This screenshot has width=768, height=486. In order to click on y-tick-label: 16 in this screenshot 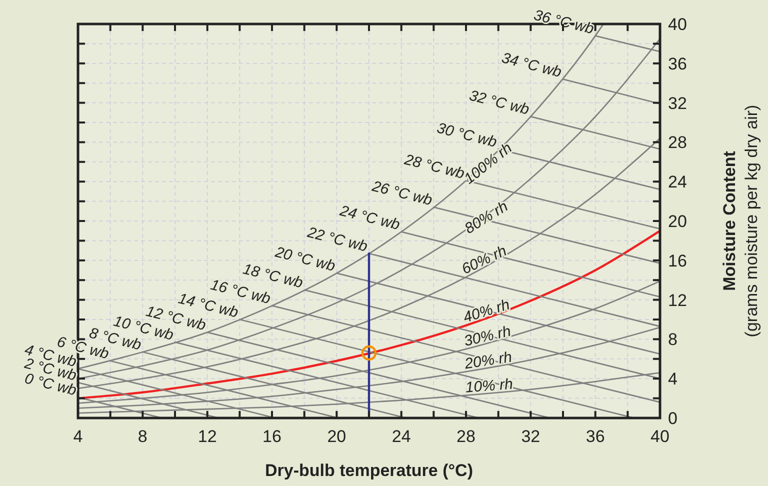, I will do `click(677, 260)`.